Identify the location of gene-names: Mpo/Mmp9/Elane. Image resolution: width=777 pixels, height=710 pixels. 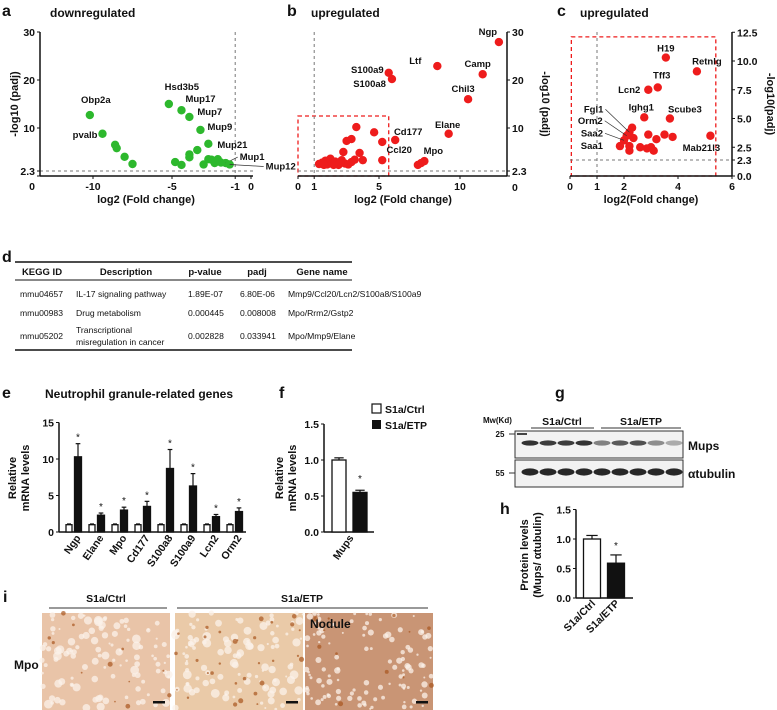
(322, 336).